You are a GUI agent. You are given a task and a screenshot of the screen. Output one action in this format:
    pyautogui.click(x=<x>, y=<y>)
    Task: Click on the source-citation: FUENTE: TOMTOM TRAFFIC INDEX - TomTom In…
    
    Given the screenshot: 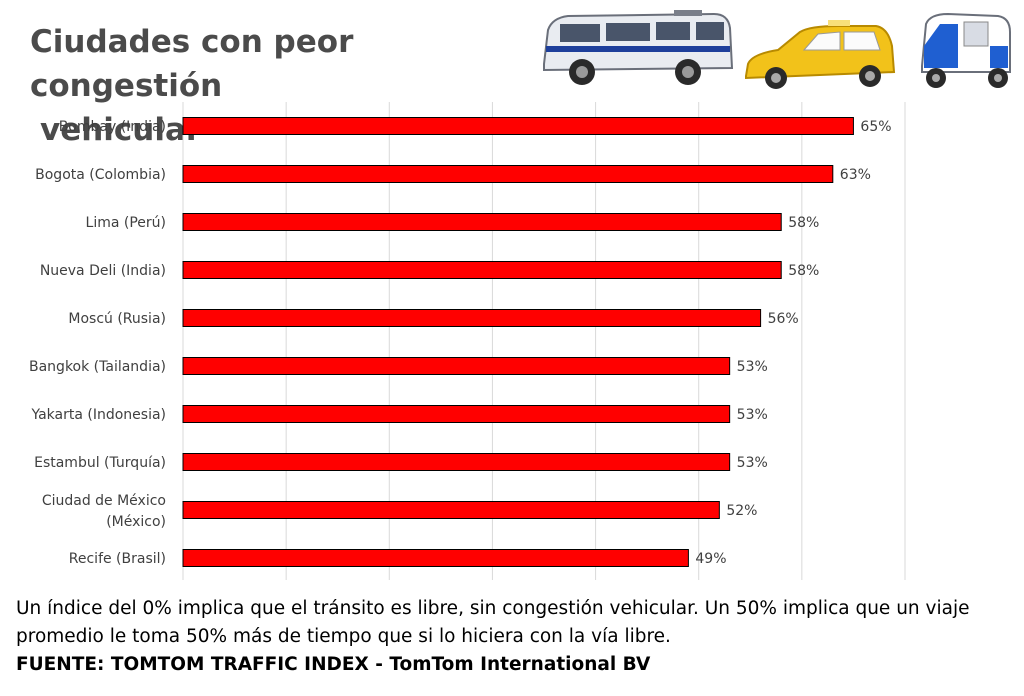 What is the action you would take?
    pyautogui.click(x=333, y=664)
    